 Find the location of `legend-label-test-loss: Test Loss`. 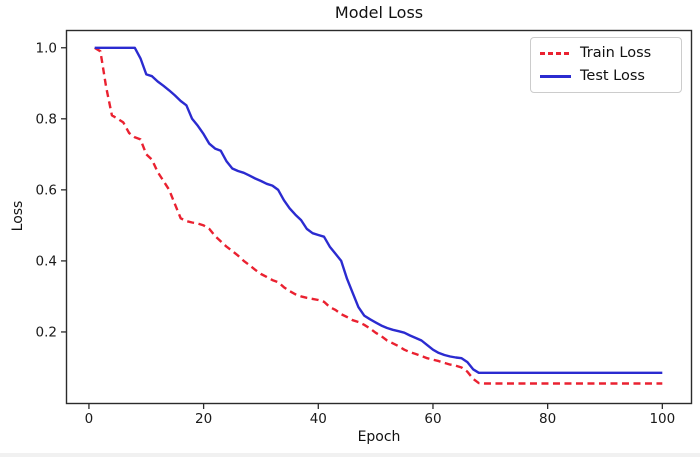

legend-label-test-loss: Test Loss is located at coordinates (612, 76).